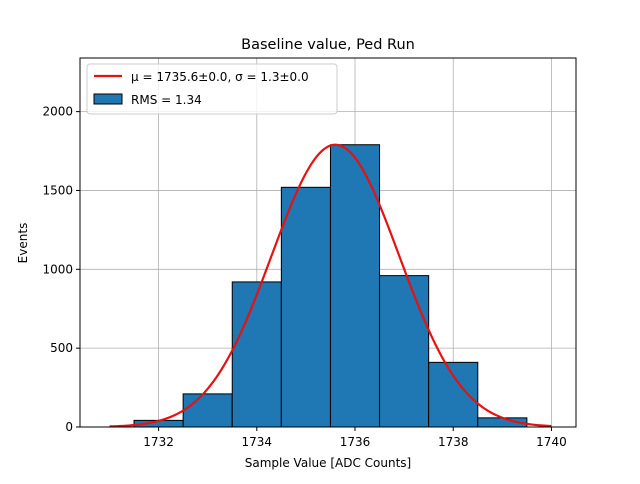 The width and height of the screenshot is (640, 484). I want to click on legend-rms-swatch, so click(108, 99).